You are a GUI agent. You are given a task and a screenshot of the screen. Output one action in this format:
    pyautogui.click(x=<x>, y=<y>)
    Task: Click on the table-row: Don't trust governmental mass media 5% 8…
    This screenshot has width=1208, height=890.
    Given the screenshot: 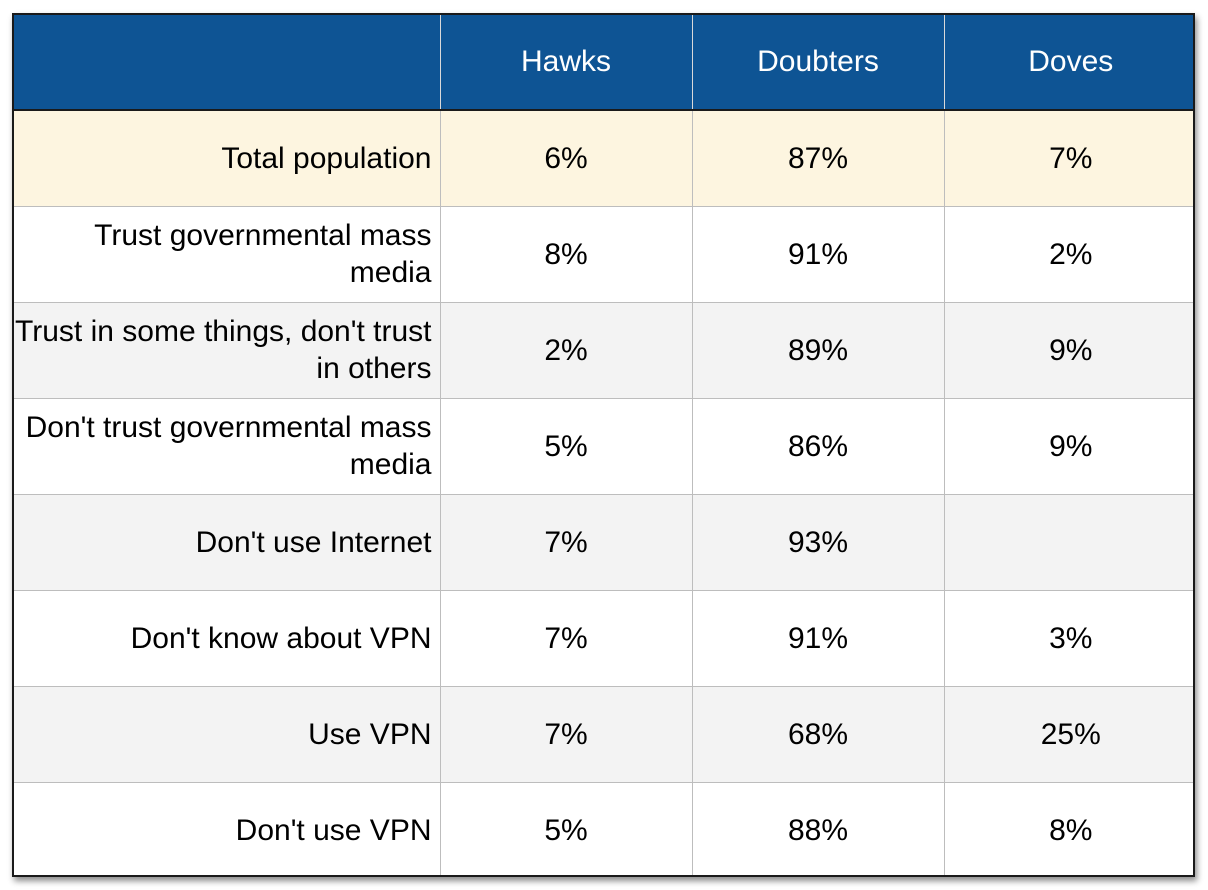 What is the action you would take?
    pyautogui.click(x=603, y=446)
    